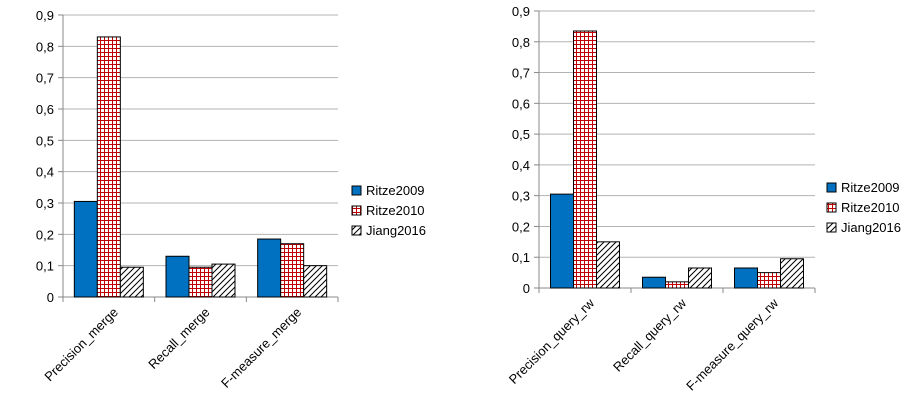  I want to click on bar-jiang2016-recall-merge, so click(223, 280).